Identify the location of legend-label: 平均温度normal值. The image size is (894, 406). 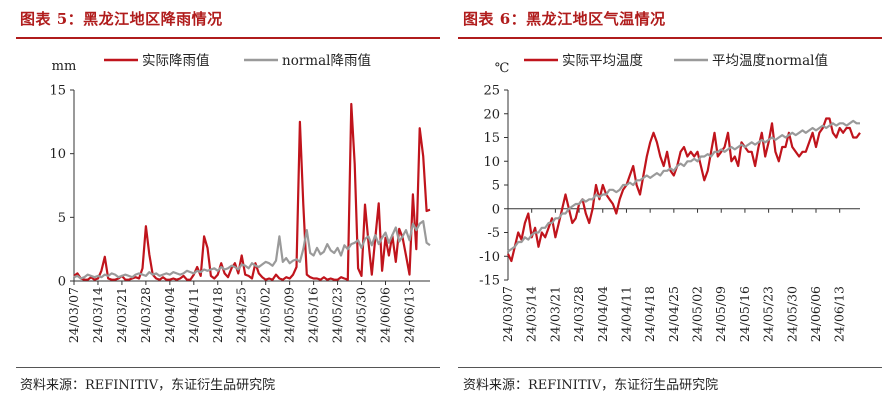
(770, 61).